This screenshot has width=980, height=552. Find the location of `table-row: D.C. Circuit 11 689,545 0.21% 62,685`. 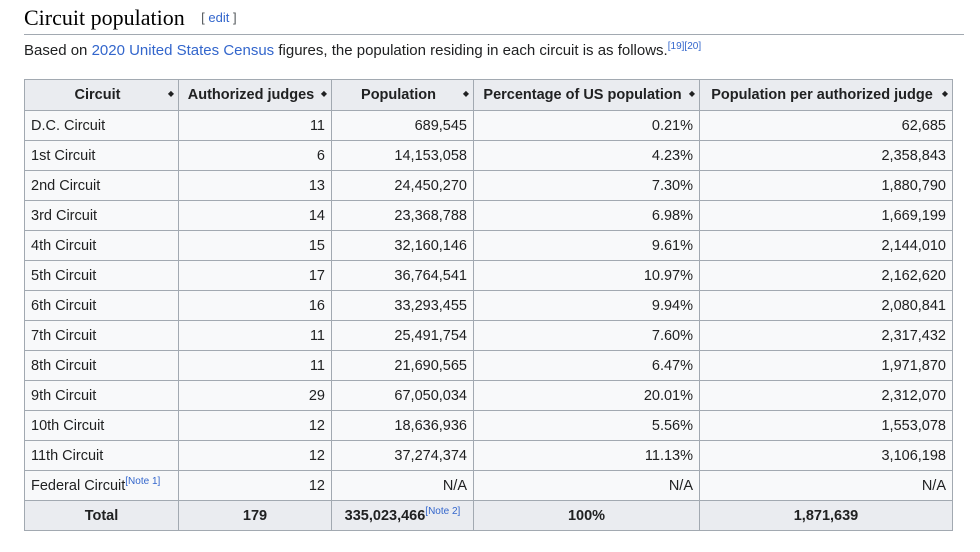

table-row: D.C. Circuit 11 689,545 0.21% 62,685 is located at coordinates (488, 125).